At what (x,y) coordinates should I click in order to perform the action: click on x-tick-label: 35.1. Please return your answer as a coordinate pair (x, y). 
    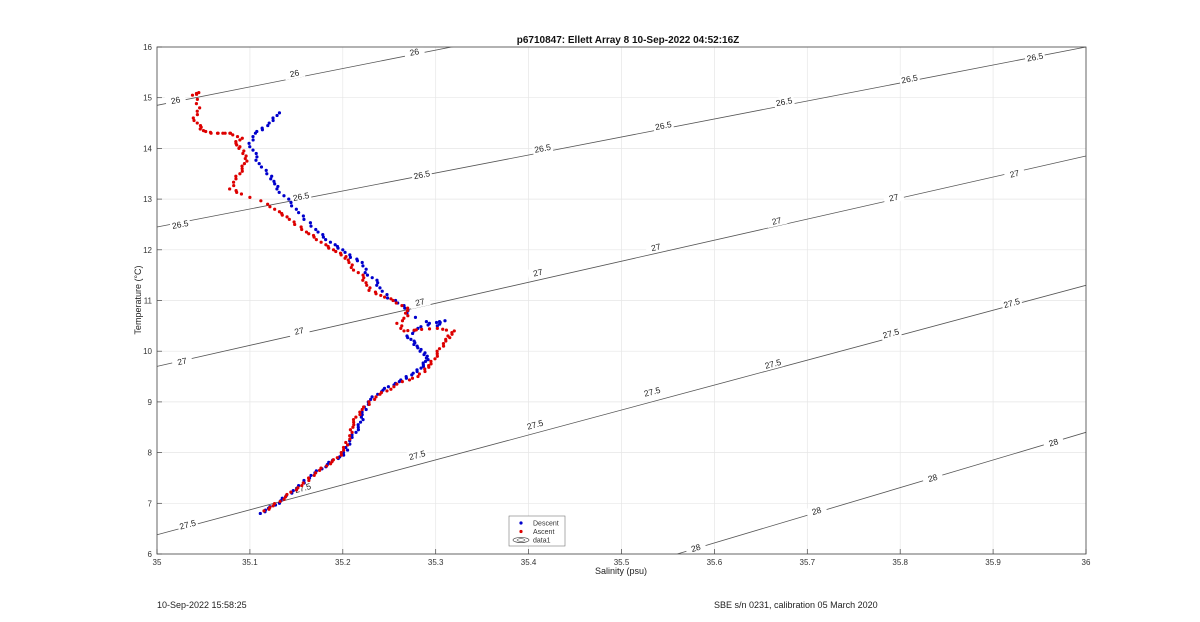
    Looking at the image, I should click on (250, 562).